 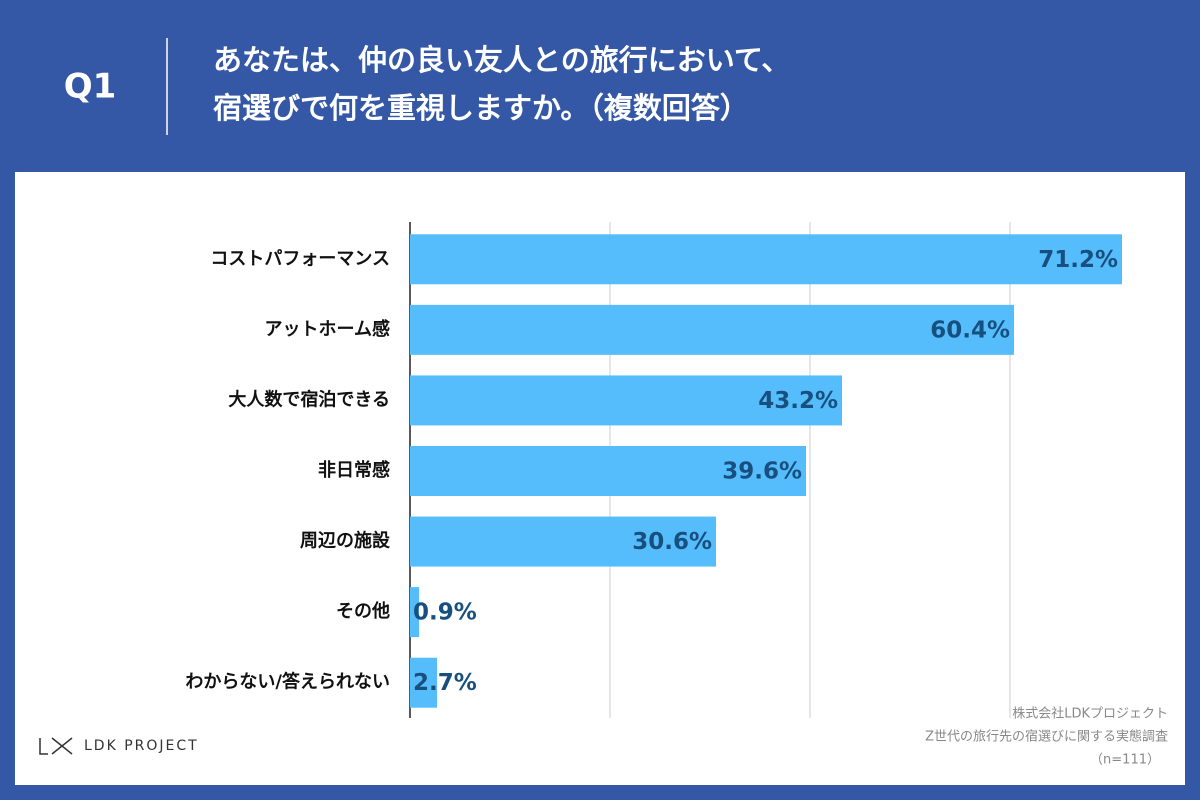 I want to click on data-label: 60.4%, so click(x=970, y=330).